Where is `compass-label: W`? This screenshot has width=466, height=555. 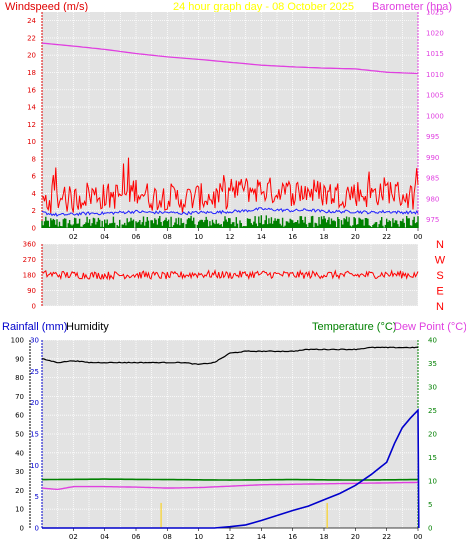
compass-label: W is located at coordinates (440, 261).